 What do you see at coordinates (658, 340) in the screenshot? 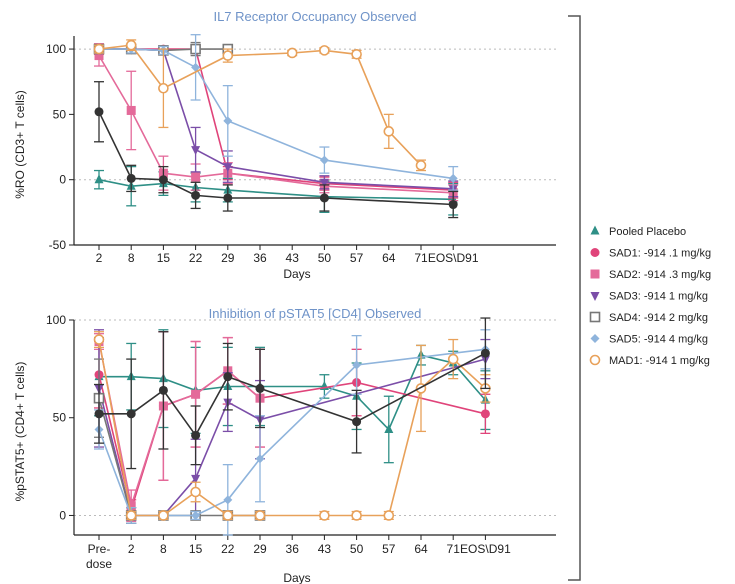
I see `legend-label: SAD5: -914 4 mg/kg` at bounding box center [658, 340].